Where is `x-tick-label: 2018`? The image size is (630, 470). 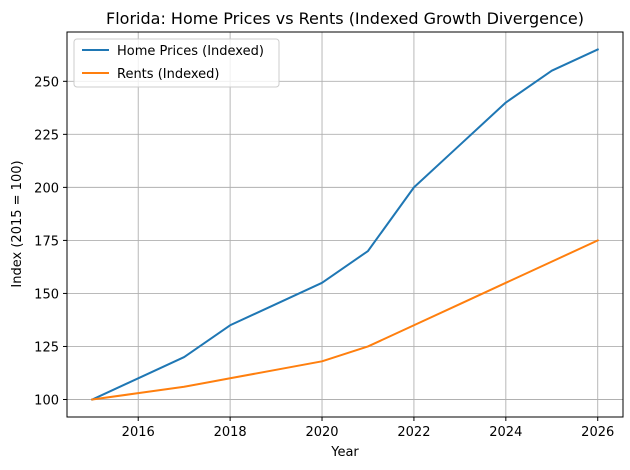 x-tick-label: 2018 is located at coordinates (230, 432).